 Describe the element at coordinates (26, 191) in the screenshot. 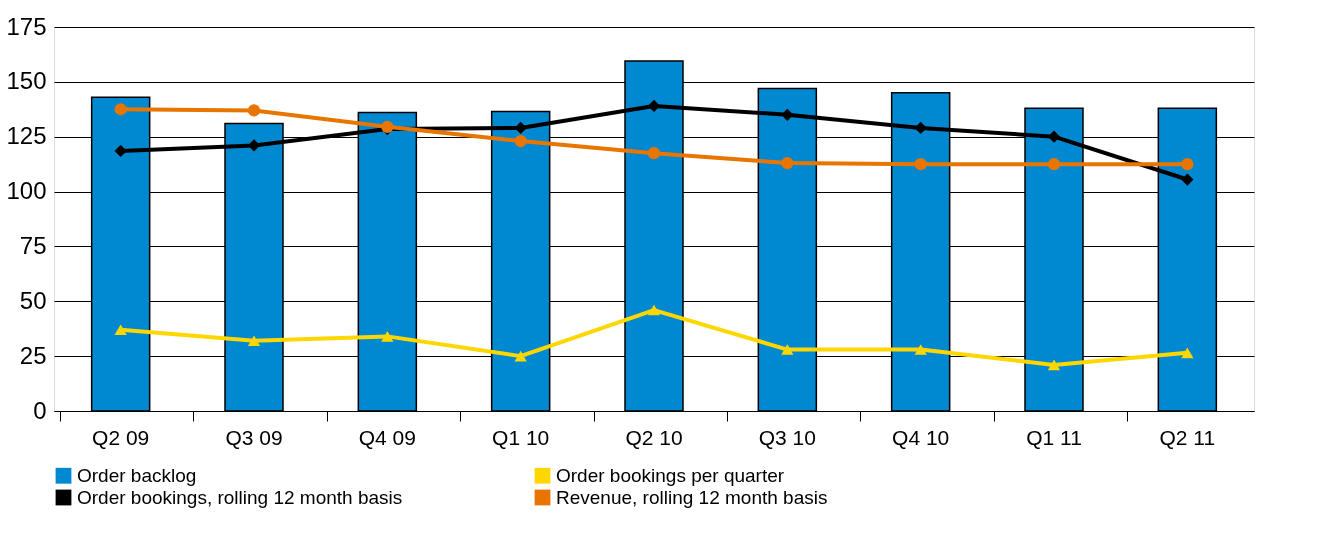

I see `y-tick-label: 100` at that location.